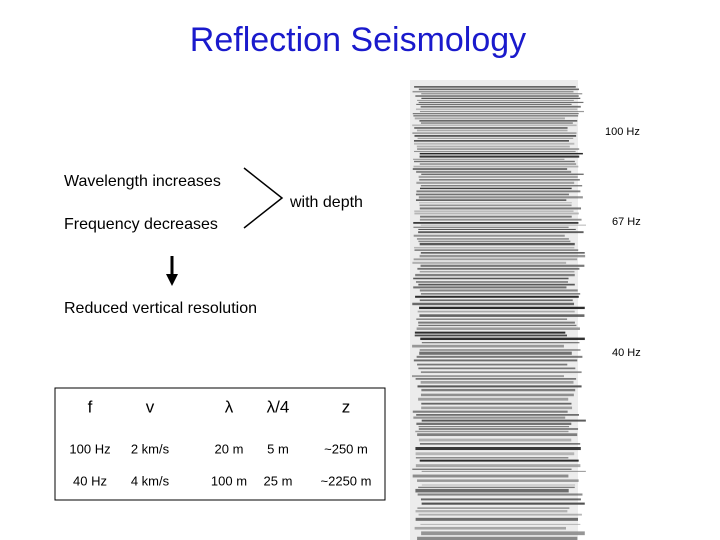  Describe the element at coordinates (278, 480) in the screenshot. I see `table-cell: 25 m` at that location.